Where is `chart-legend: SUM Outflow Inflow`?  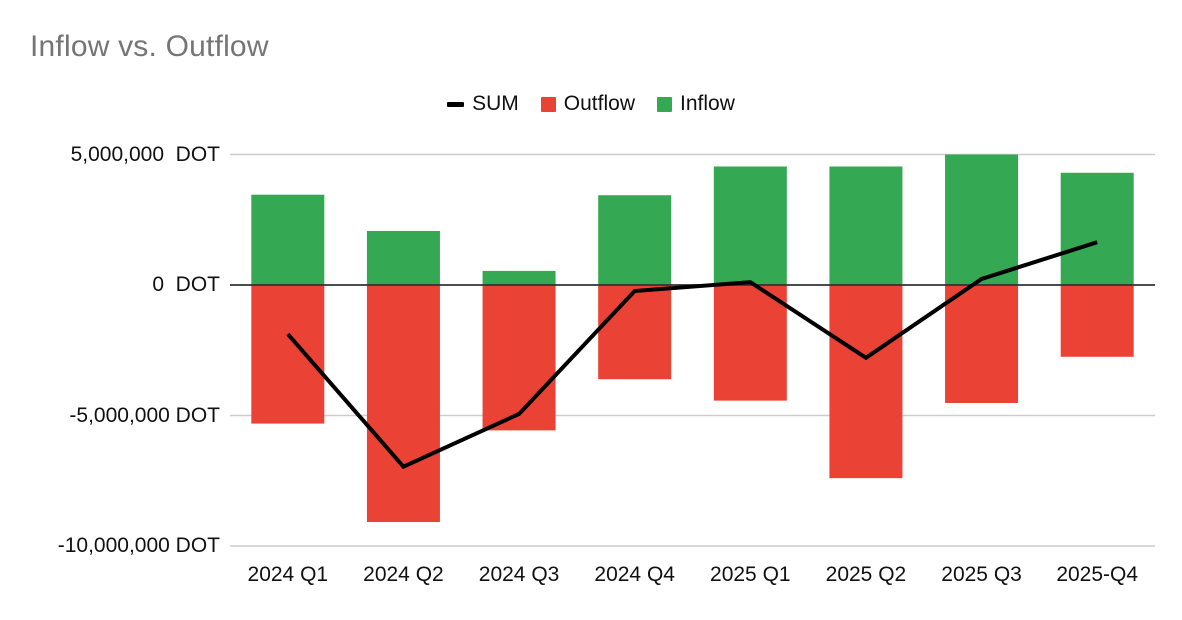 chart-legend: SUM Outflow Inflow is located at coordinates (591, 104).